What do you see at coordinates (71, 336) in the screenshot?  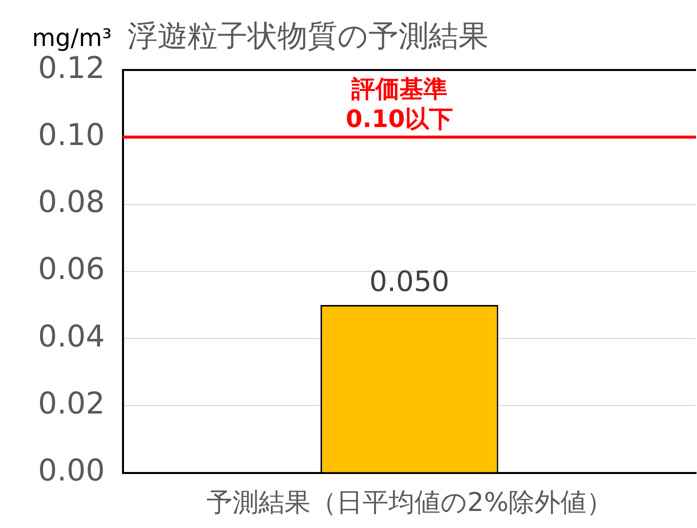 I see `y-tick-label: 0.04` at bounding box center [71, 336].